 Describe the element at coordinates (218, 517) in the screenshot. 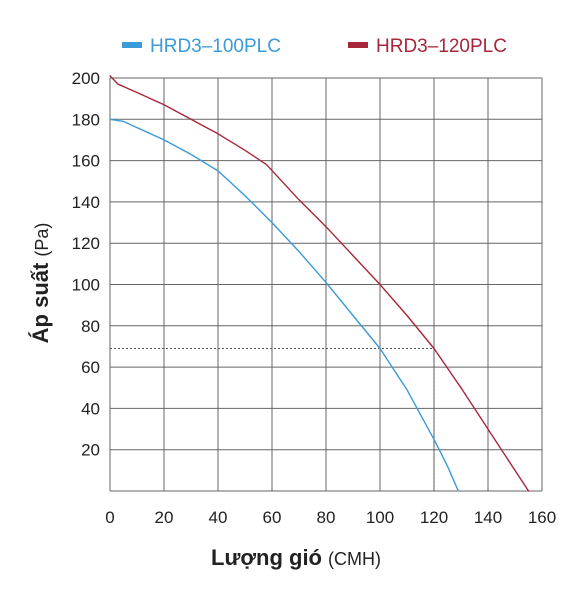

I see `x-tick-label: 40` at that location.